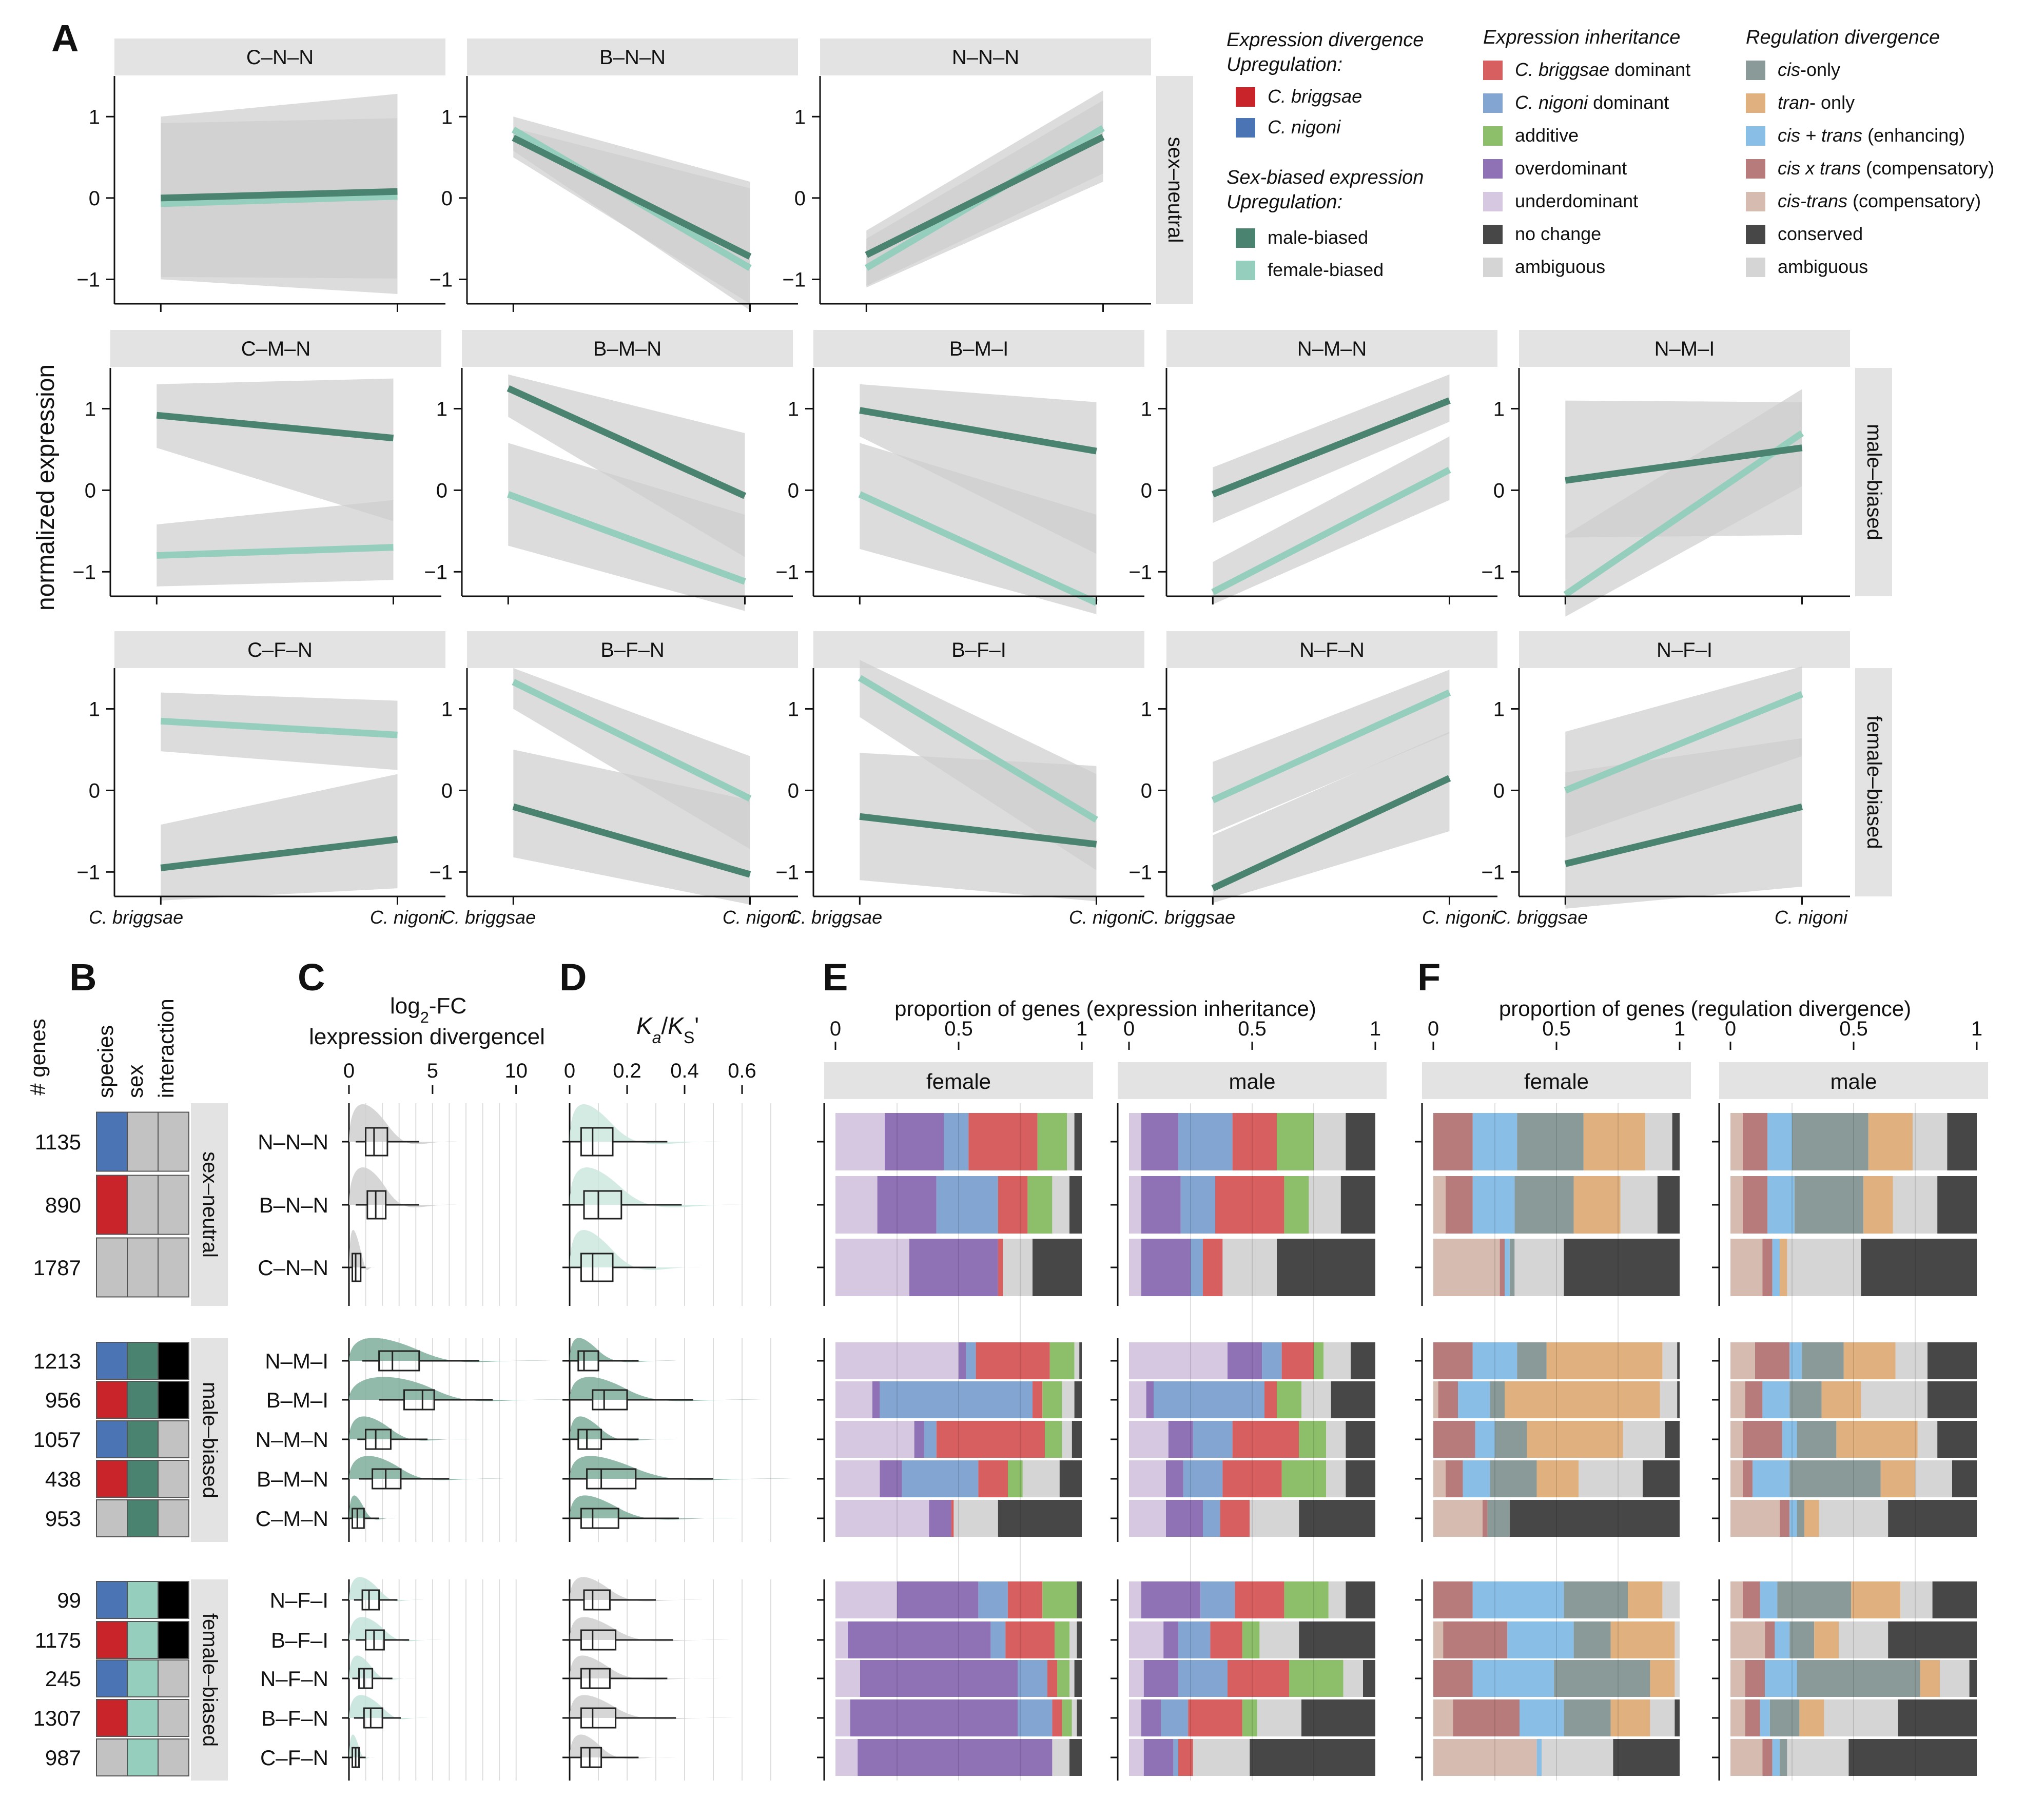 This screenshot has width=2044, height=1818. I want to click on x-tick-label: 1, so click(1375, 1029).